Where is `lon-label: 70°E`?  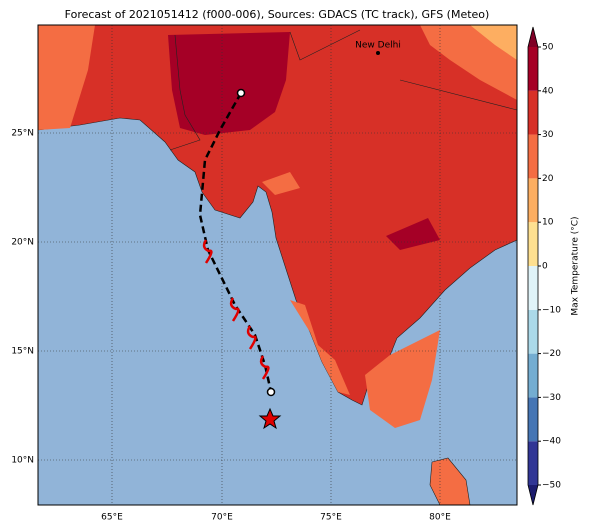 lon-label: 70°E is located at coordinates (222, 518).